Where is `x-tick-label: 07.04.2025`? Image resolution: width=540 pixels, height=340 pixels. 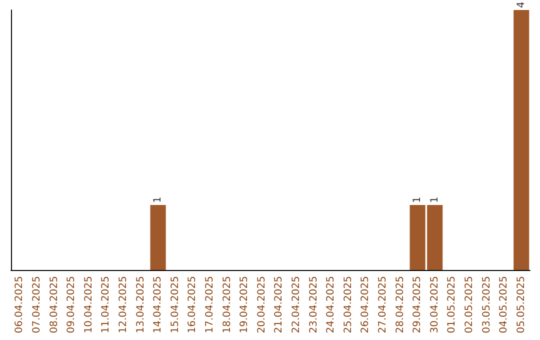
x-tick-label: 07.04.2025 is located at coordinates (36, 305).